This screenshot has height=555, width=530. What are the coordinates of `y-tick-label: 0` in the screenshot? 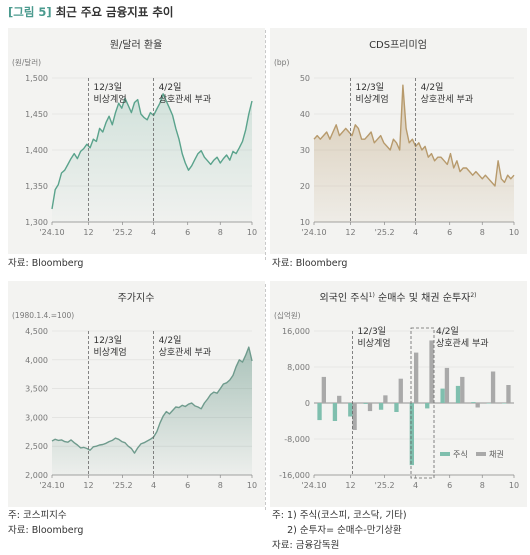 It's located at (307, 403).